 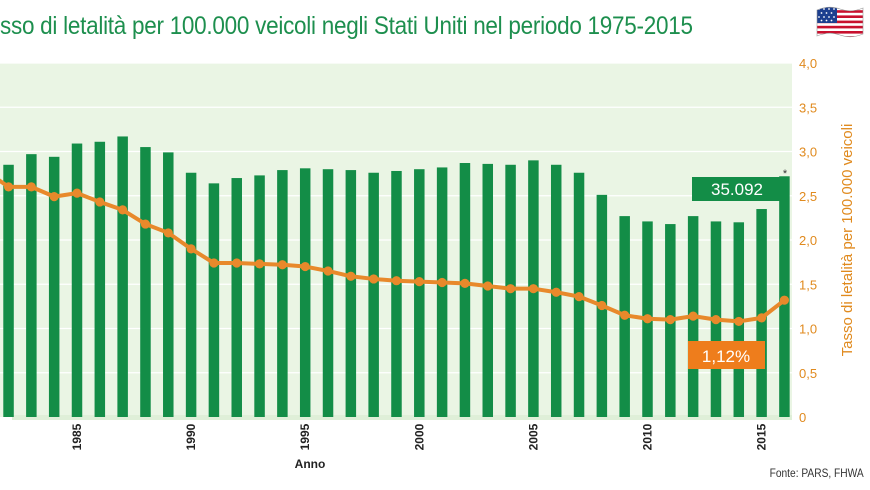 I want to click on bar-1990, so click(x=191, y=294).